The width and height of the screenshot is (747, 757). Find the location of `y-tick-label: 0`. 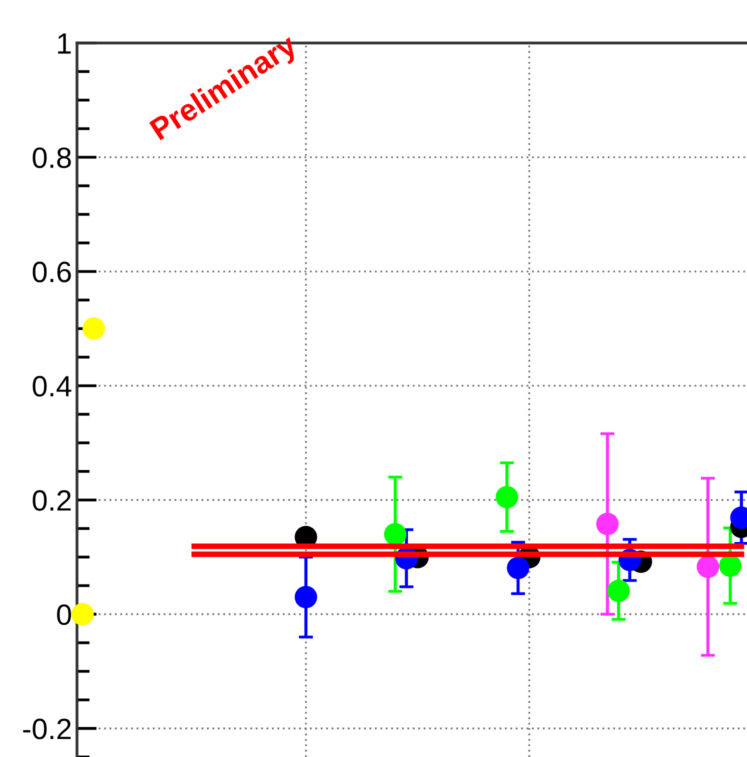

y-tick-label: 0 is located at coordinates (64, 615).